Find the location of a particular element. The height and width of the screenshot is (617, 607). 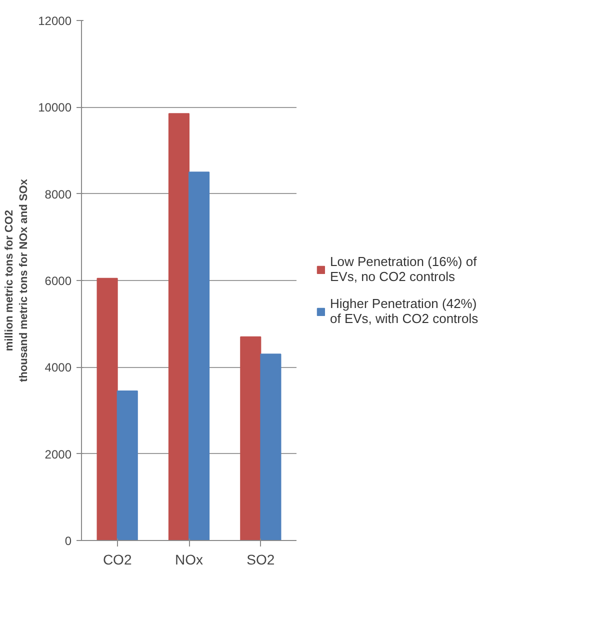

legend-label: Low Penetration (16%) of EVs, no CO2 controls is located at coordinates (403, 269).